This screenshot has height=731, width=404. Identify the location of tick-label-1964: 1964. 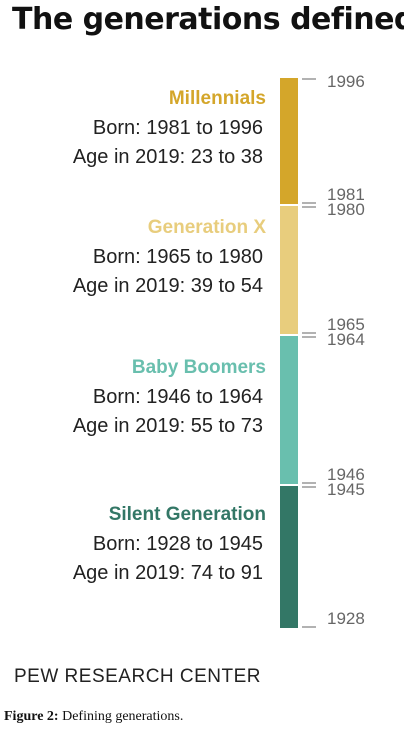
(346, 339).